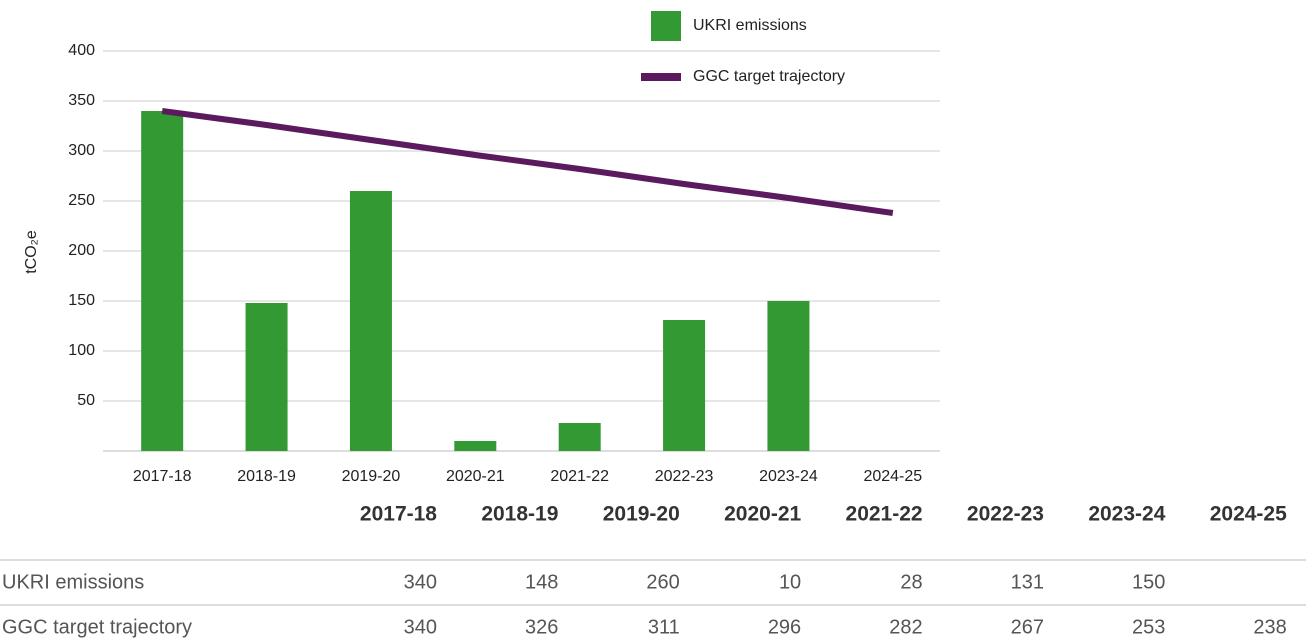 Image resolution: width=1306 pixels, height=644 pixels. I want to click on x-tick-label: 2022-23, so click(684, 476).